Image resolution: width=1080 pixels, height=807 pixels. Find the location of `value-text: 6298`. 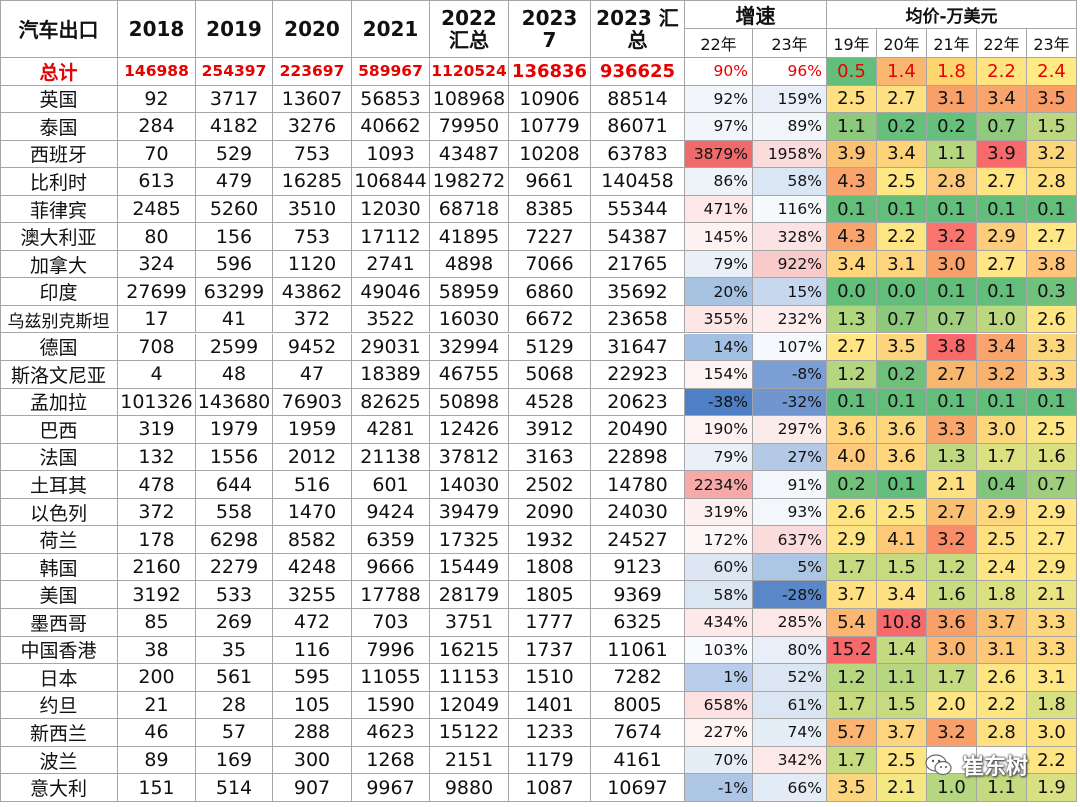

value-text: 6298 is located at coordinates (234, 539).